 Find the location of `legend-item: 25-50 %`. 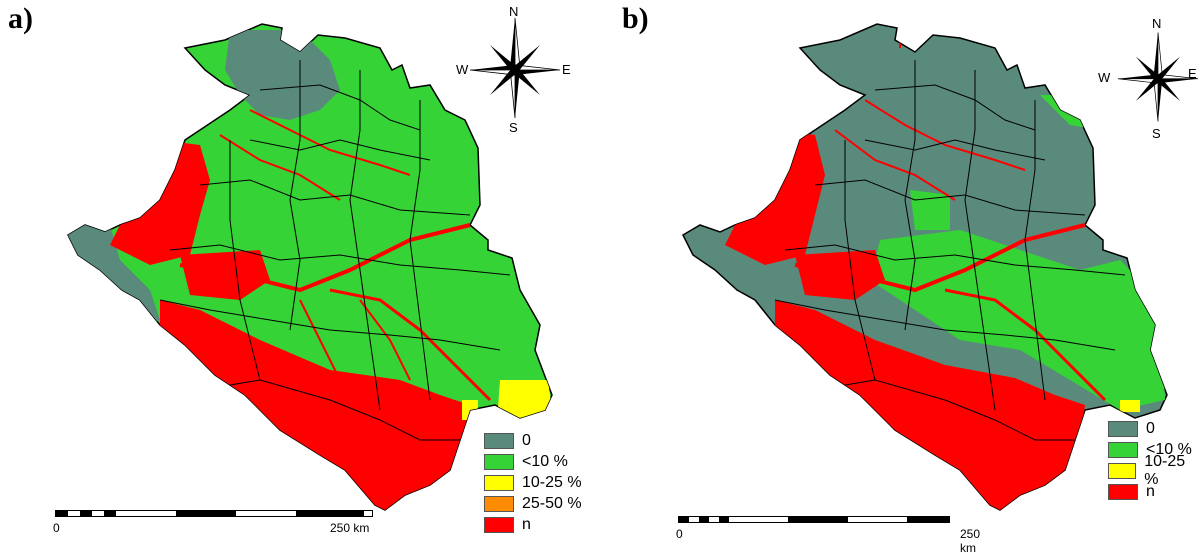

legend-item: 25-50 % is located at coordinates (533, 503).